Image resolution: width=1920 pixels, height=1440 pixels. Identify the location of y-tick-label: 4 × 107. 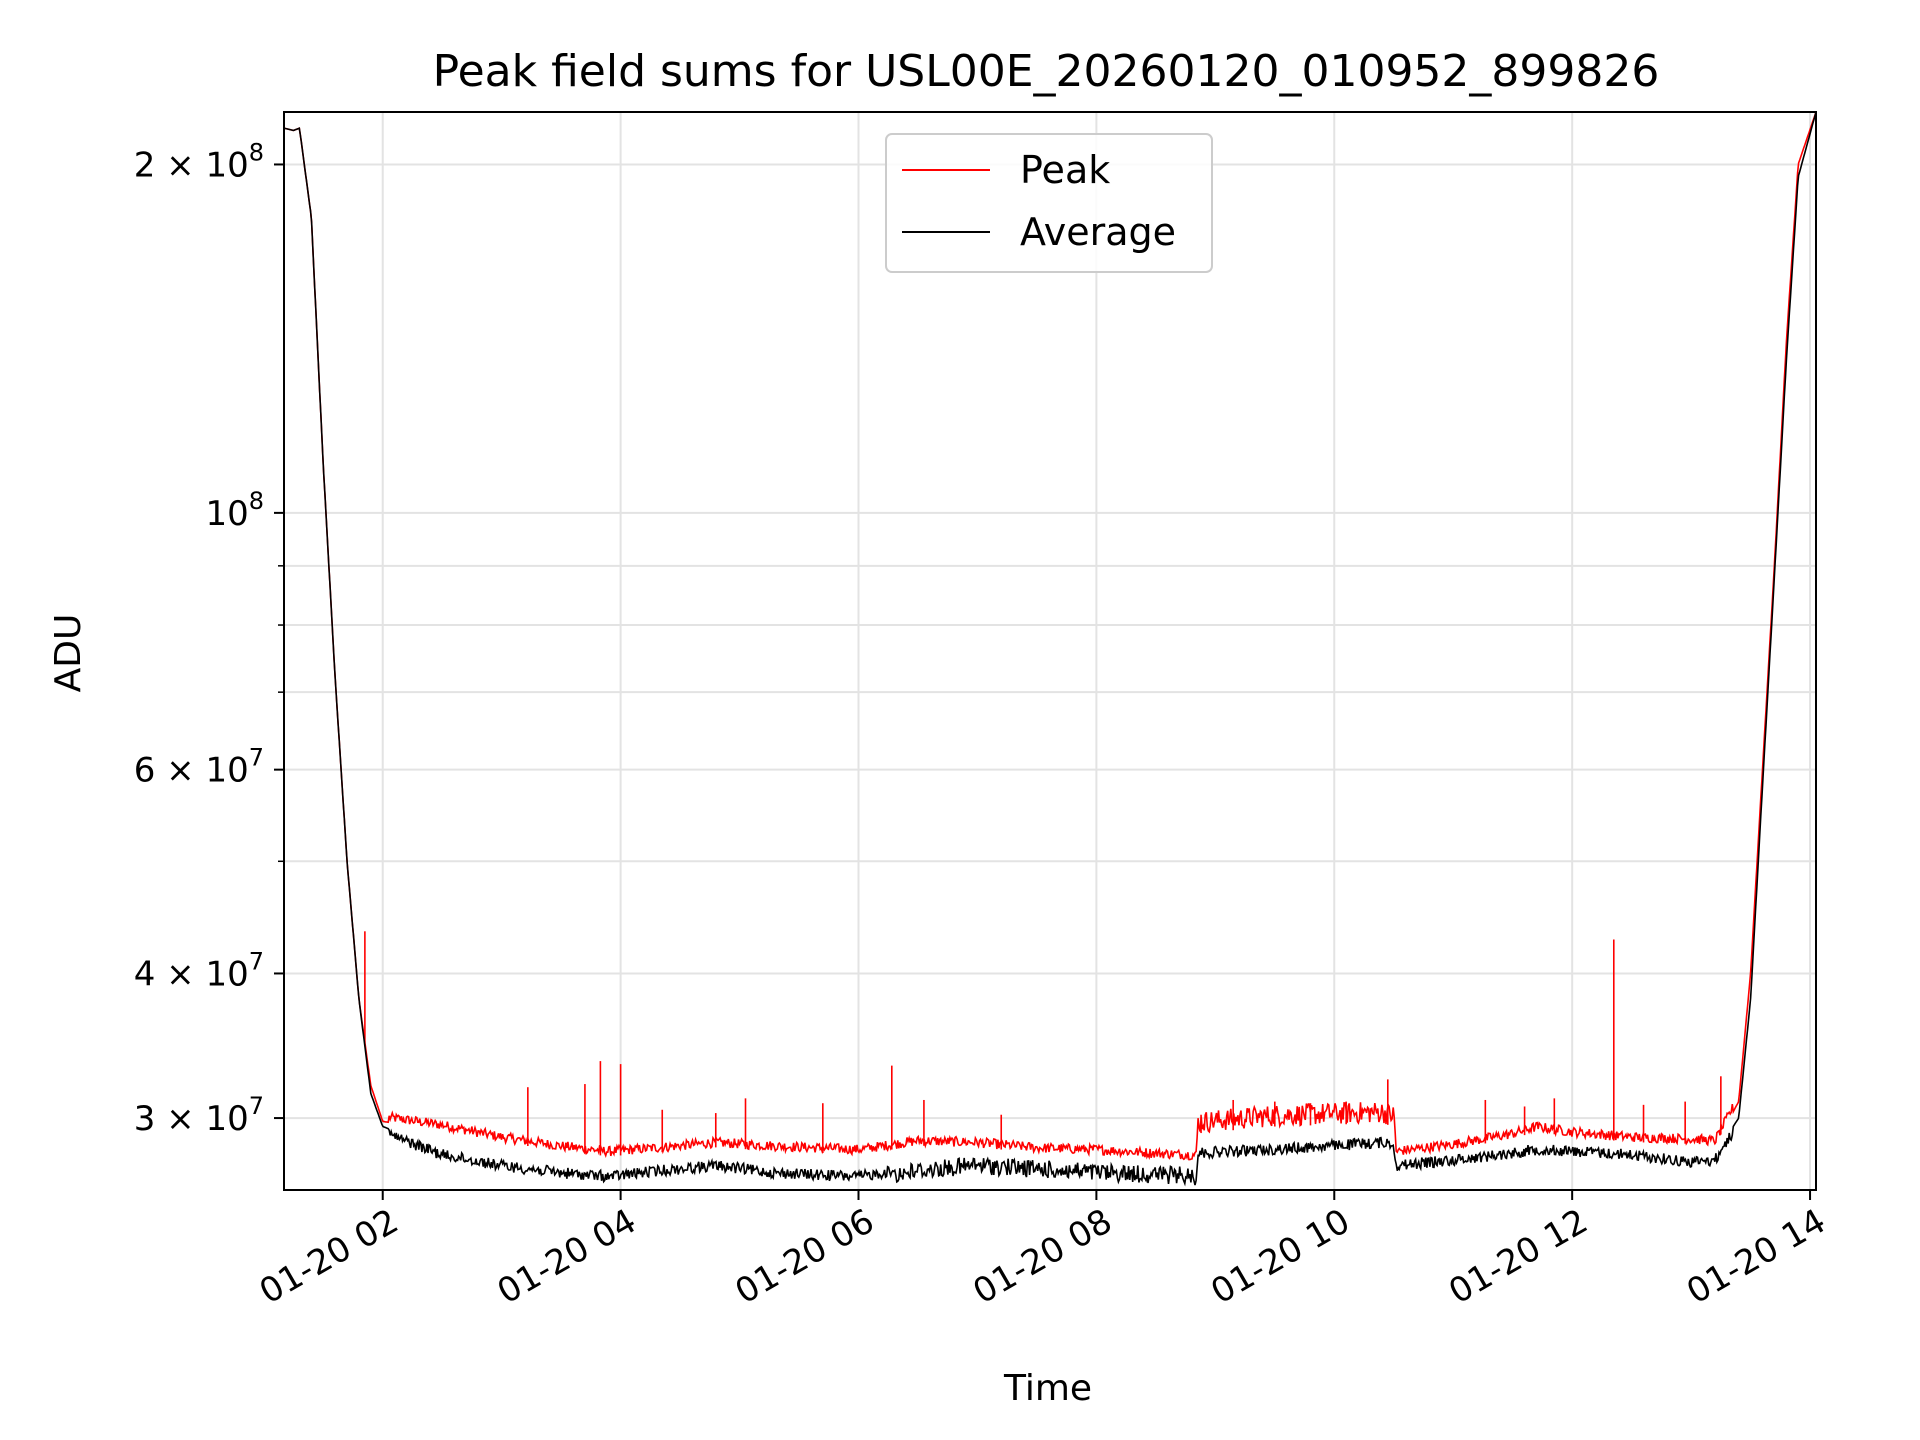
(199, 970).